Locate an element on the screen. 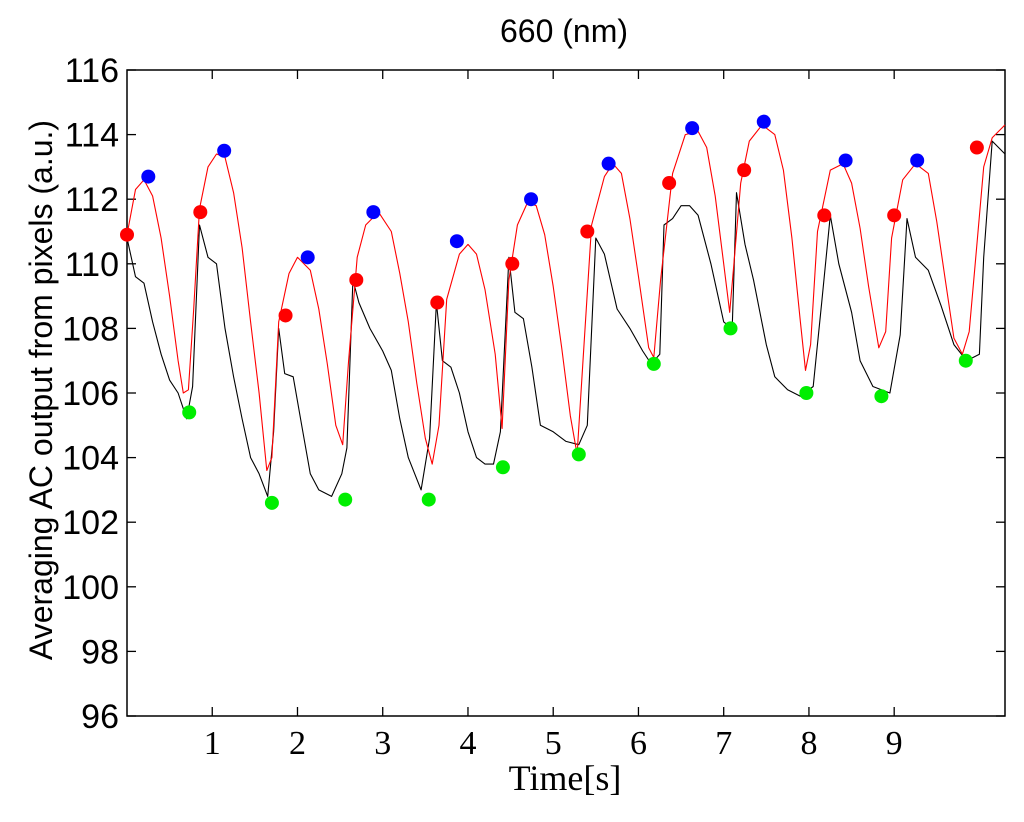 The width and height of the screenshot is (1024, 822). x-axis-label: Time[s] is located at coordinates (565, 778).